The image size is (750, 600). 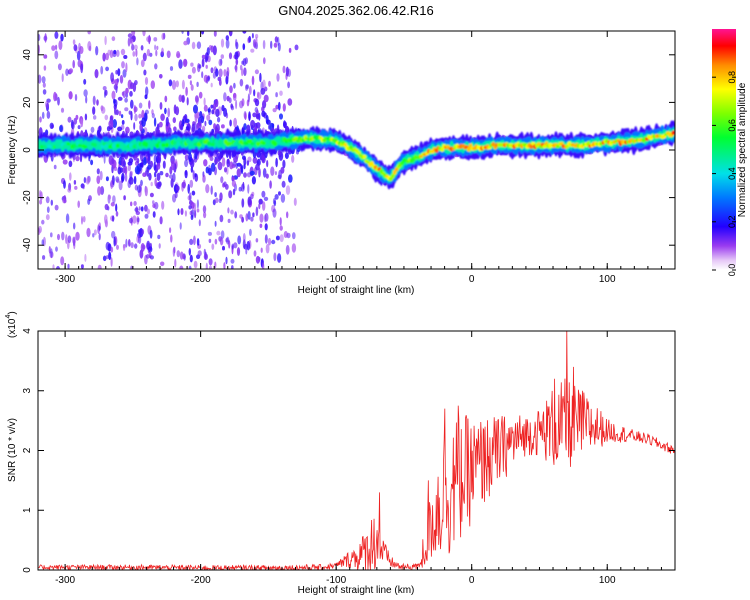 I want to click on y-tick-label: -40, so click(x=27, y=245).